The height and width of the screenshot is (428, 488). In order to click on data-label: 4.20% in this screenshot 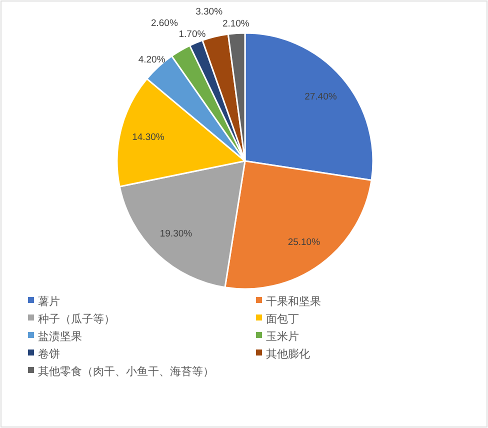, I will do `click(152, 60)`.